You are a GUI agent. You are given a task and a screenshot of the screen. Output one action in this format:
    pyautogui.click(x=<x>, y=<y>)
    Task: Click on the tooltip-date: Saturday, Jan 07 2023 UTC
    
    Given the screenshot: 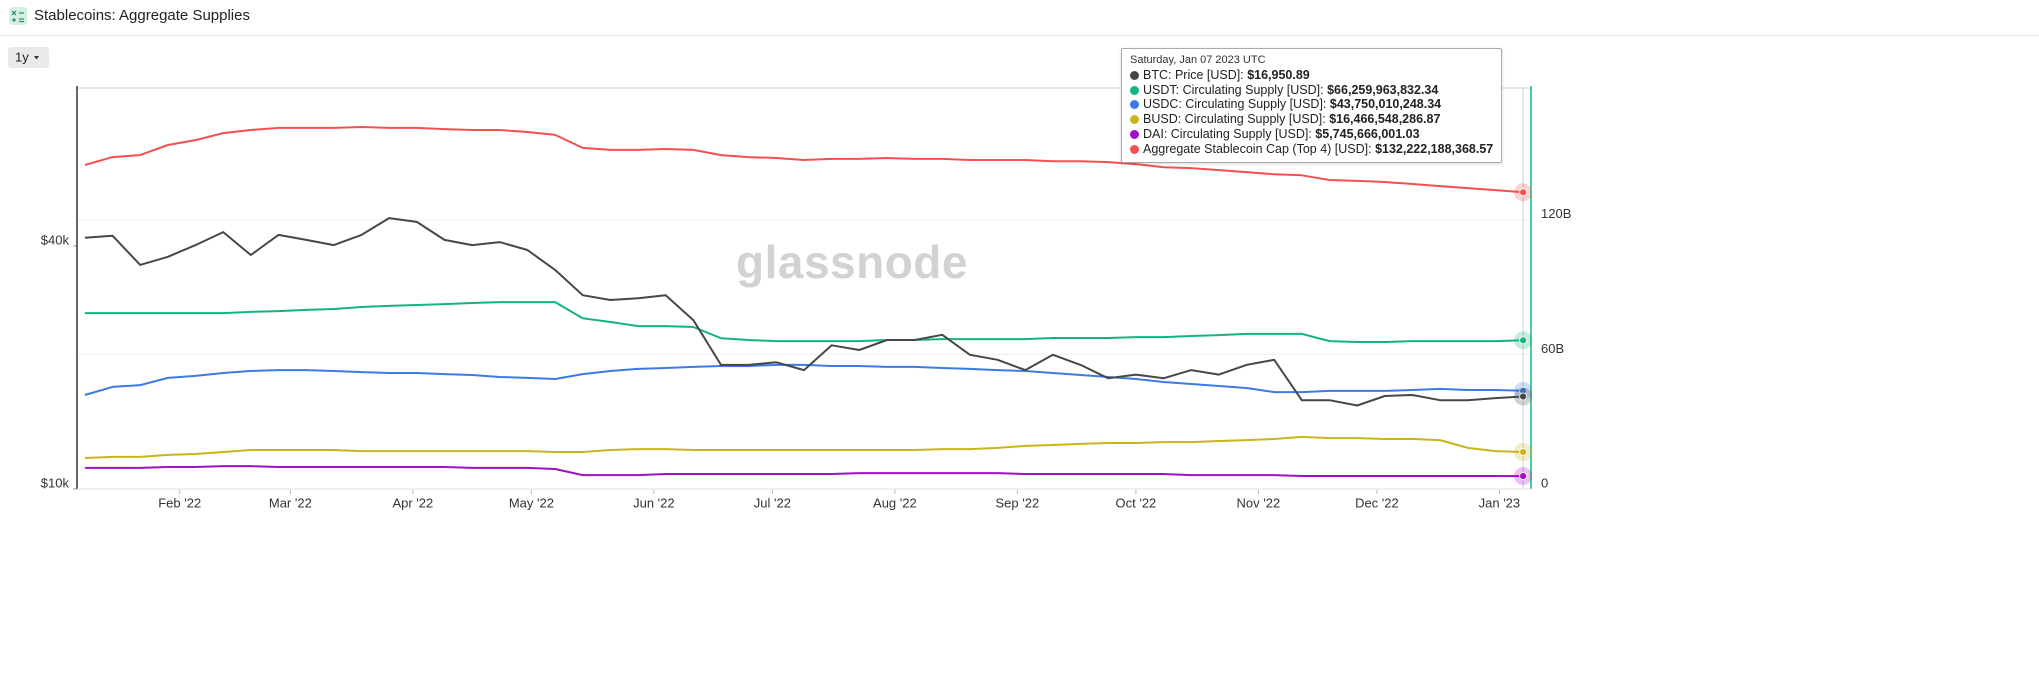 What is the action you would take?
    pyautogui.click(x=1198, y=60)
    